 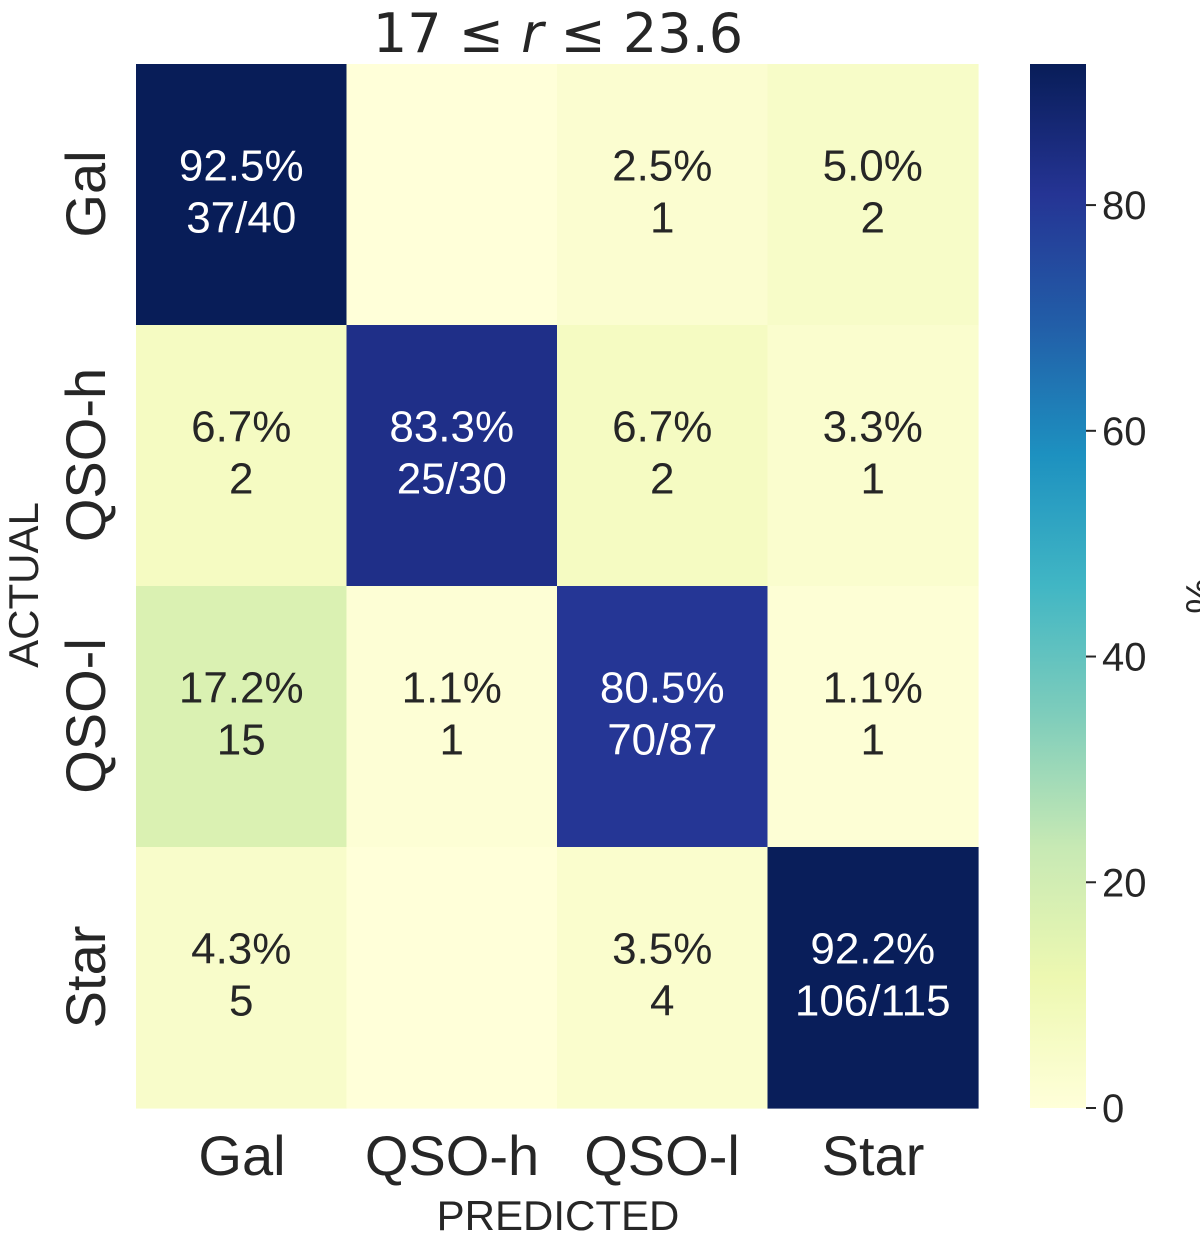 What do you see at coordinates (1124, 883) in the screenshot?
I see `colorbar-tick-label: 20` at bounding box center [1124, 883].